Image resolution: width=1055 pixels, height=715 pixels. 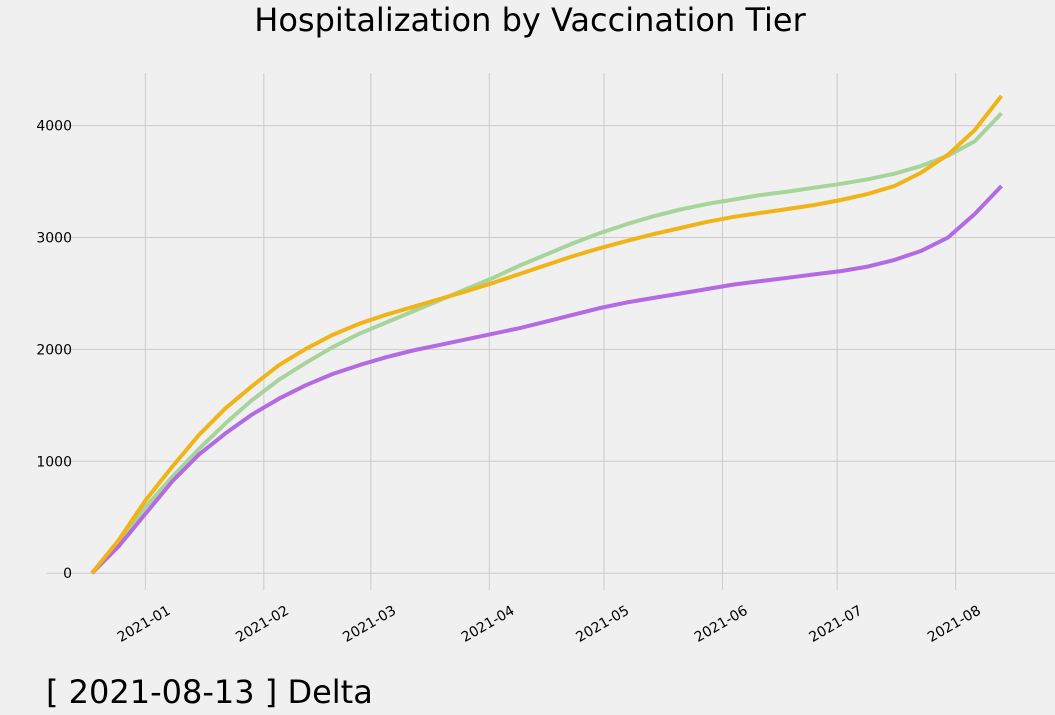 I want to click on y-tick-label: 1000, so click(x=54, y=462).